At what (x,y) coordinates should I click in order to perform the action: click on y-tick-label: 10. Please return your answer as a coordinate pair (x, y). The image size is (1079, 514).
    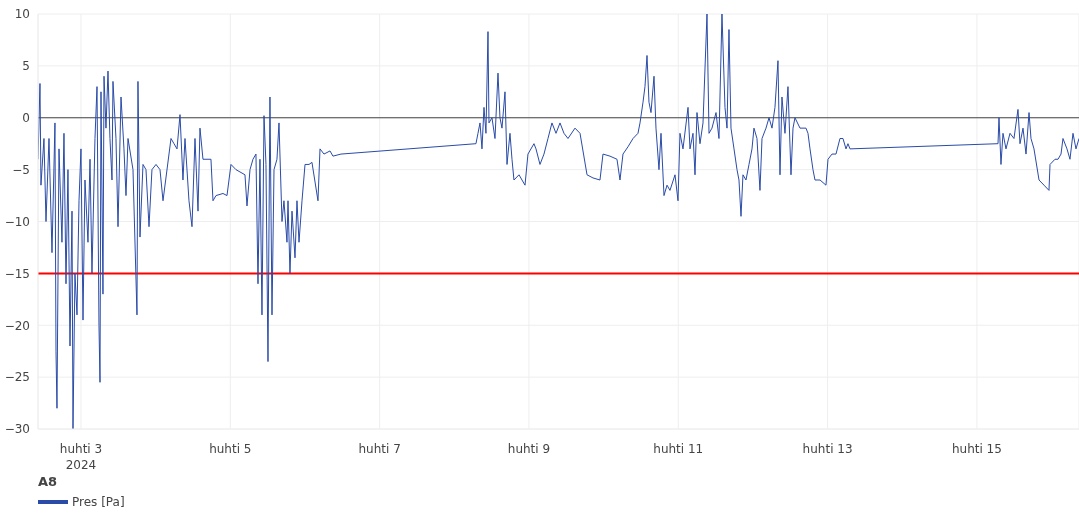
    Looking at the image, I should click on (22, 14).